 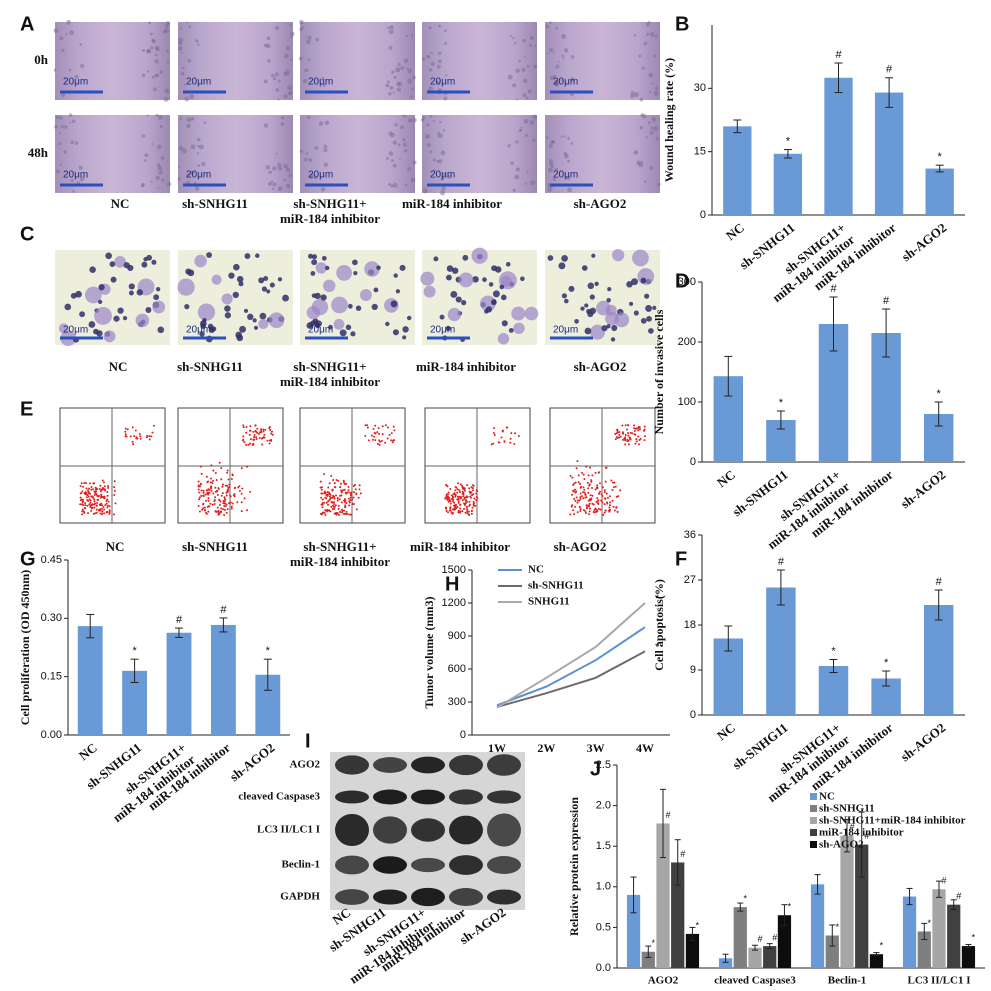 I want to click on y-tick-label: 100, so click(x=687, y=402).